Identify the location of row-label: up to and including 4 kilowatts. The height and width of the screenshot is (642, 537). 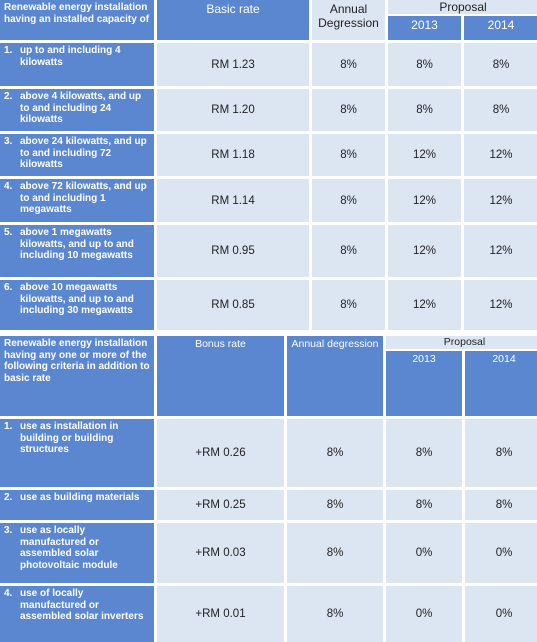
(70, 56).